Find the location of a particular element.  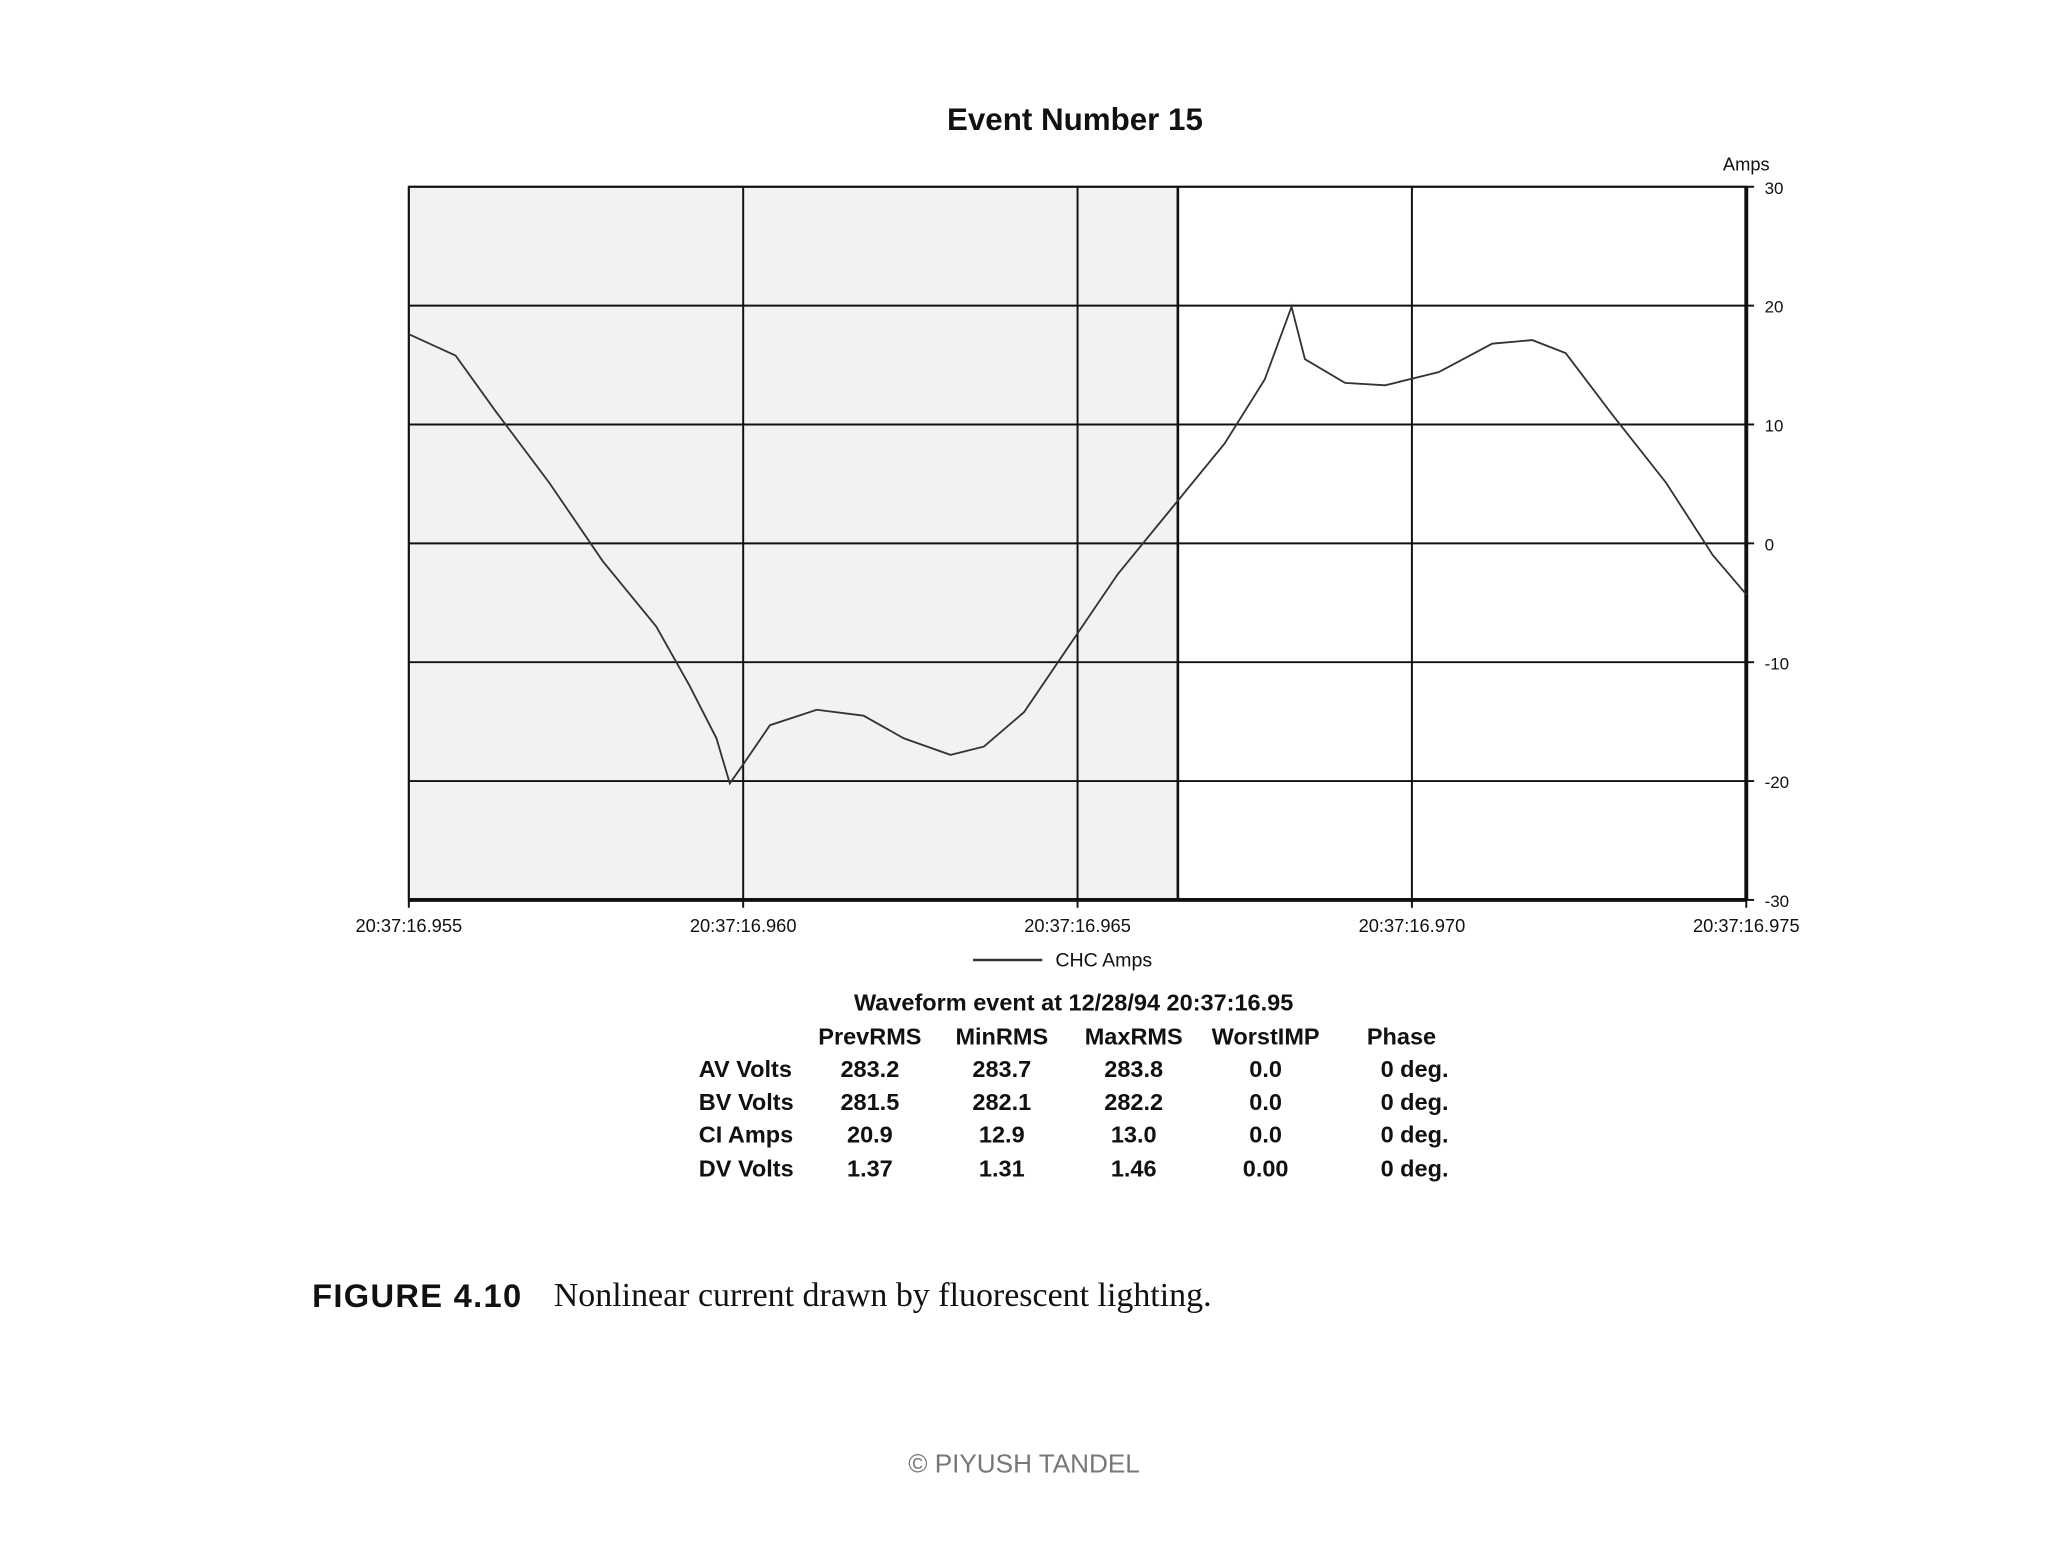

table-cell: 283.2 is located at coordinates (869, 1069).